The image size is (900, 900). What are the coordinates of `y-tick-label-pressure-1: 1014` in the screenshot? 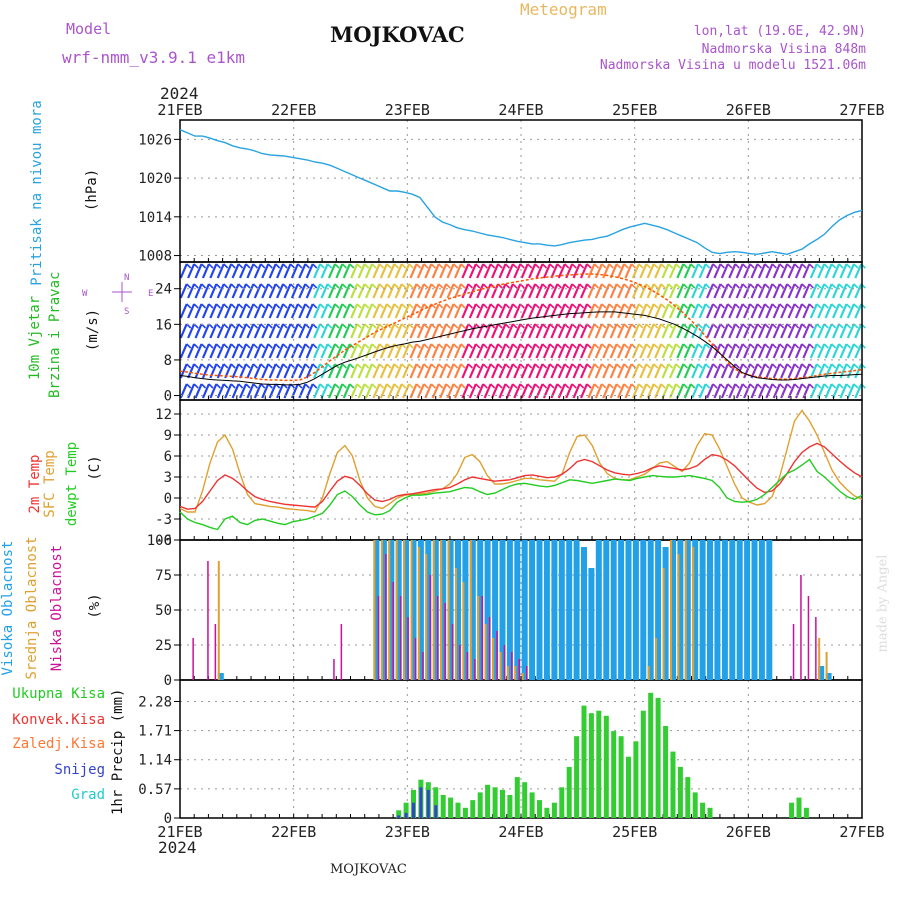 It's located at (155, 218).